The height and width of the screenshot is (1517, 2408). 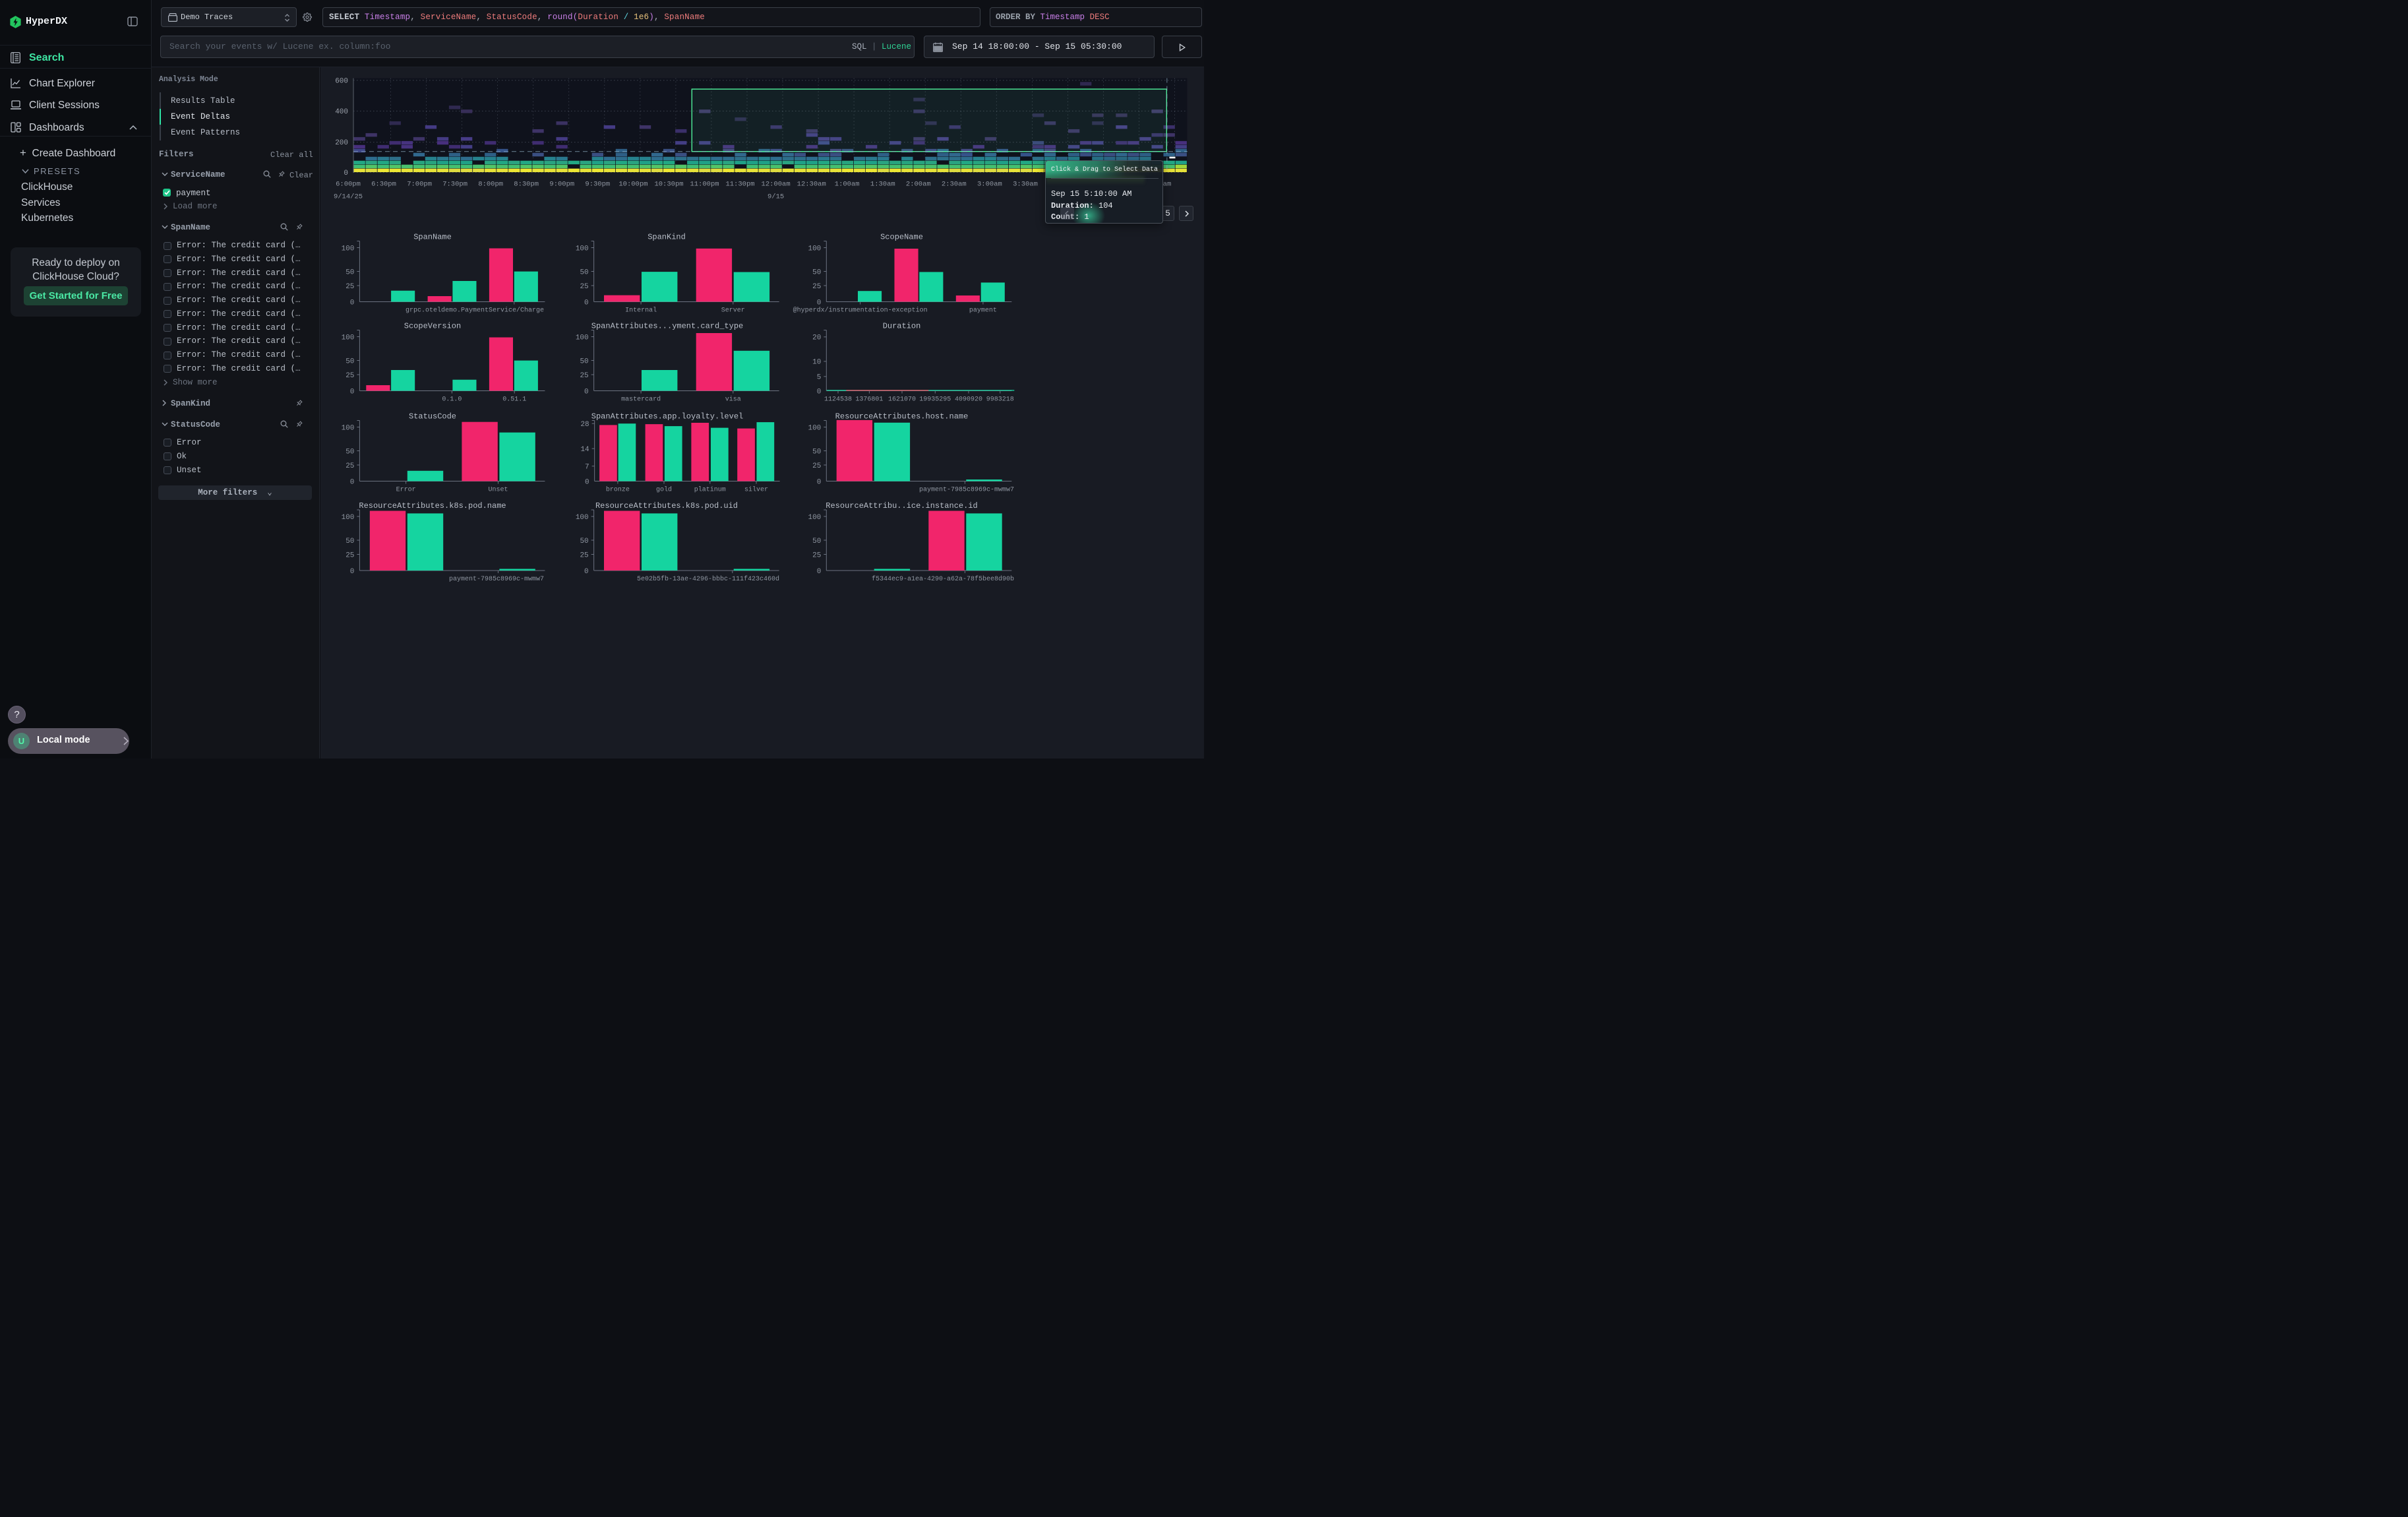 I want to click on svg-text:5e02b5fb-13ae-4296-bbbc-111f42: 5e02b5fb-13ae-4296-bbbc-111f423c460d, so click(x=708, y=579).